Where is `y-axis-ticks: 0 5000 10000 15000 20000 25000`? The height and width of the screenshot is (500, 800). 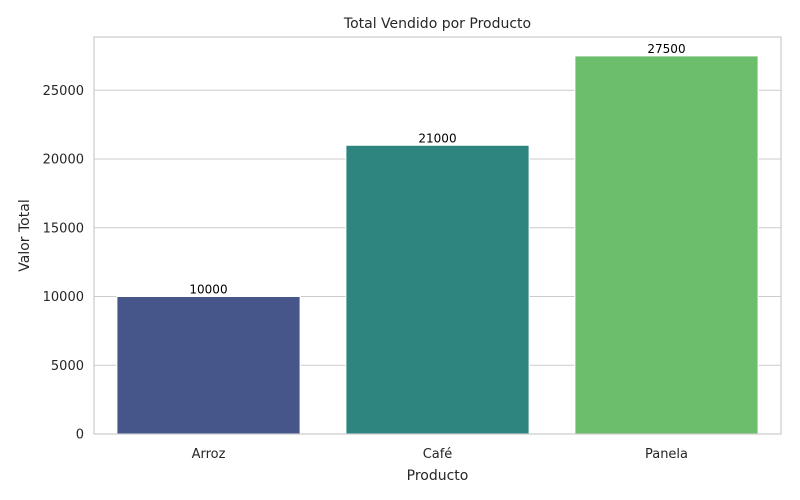 y-axis-ticks: 0 5000 10000 15000 20000 25000 is located at coordinates (63, 263).